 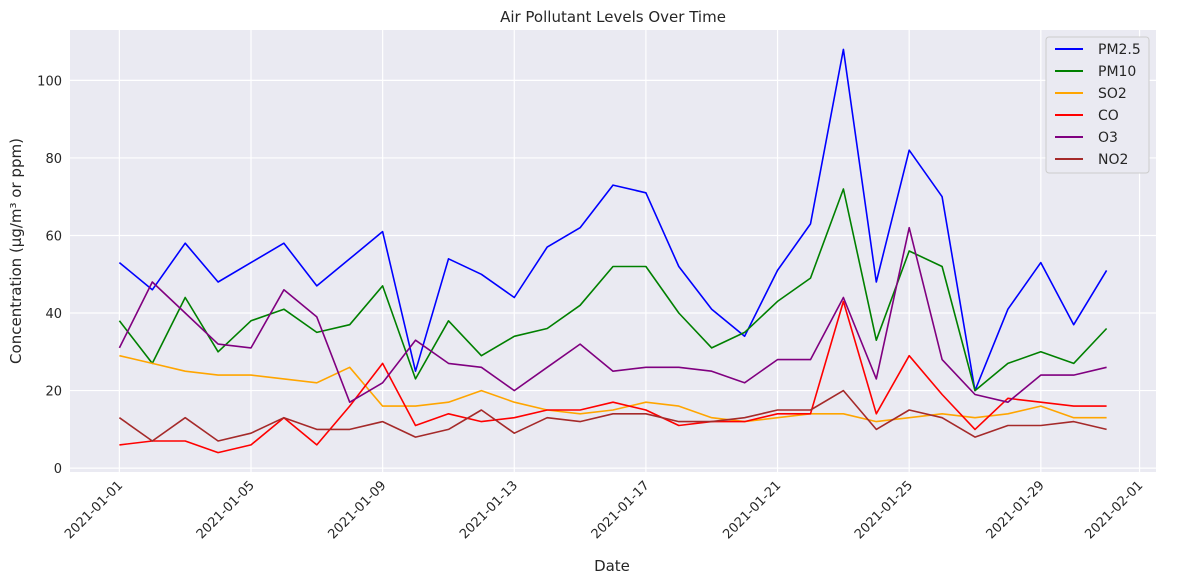 What do you see at coordinates (53, 159) in the screenshot?
I see `y-tick-label: 80` at bounding box center [53, 159].